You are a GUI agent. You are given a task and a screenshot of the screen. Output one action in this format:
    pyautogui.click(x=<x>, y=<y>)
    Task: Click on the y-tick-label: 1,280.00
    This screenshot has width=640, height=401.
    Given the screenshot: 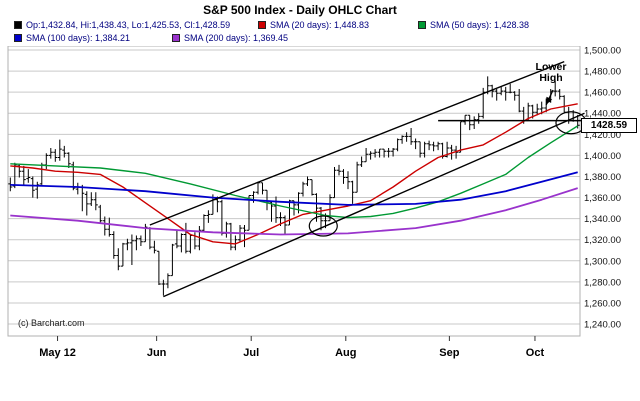 What is the action you would take?
    pyautogui.click(x=602, y=282)
    